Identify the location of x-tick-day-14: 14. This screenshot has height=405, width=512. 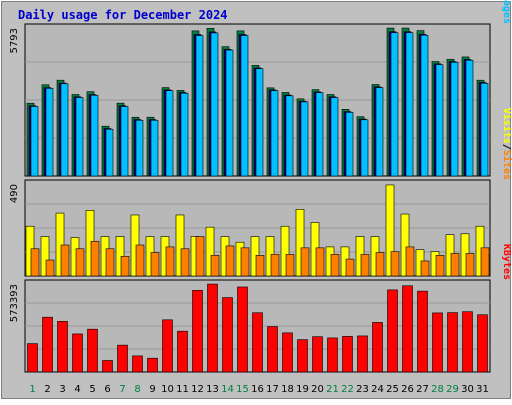
(227, 389).